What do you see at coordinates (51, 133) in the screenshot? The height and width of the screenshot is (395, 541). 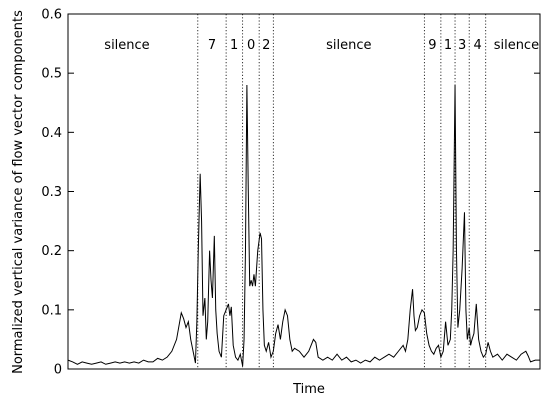 I see `y-tick-label: 0.4` at bounding box center [51, 133].